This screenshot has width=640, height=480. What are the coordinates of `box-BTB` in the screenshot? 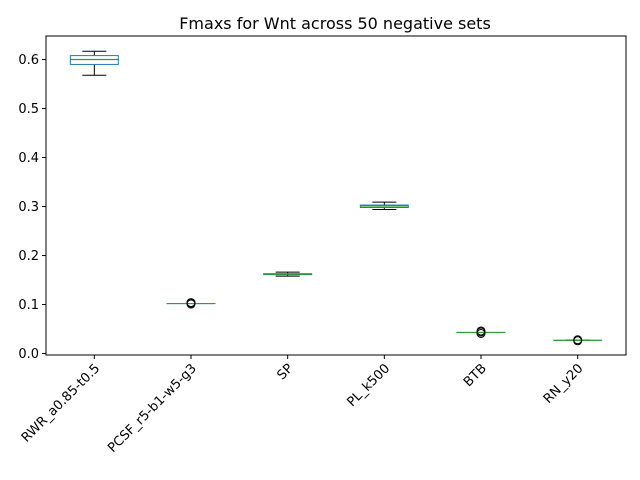 It's located at (481, 332).